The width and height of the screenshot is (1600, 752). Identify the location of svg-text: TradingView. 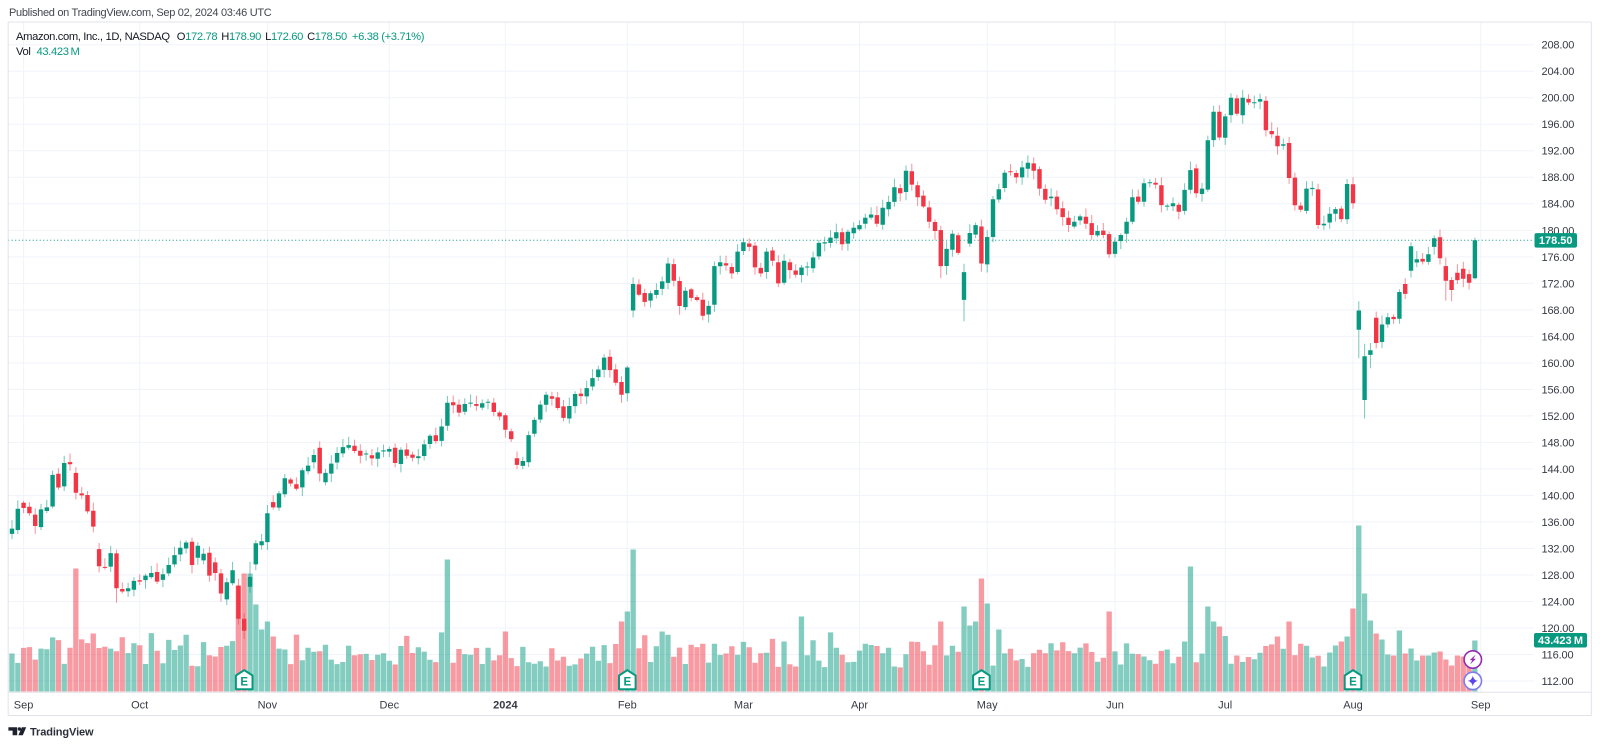
(62, 733).